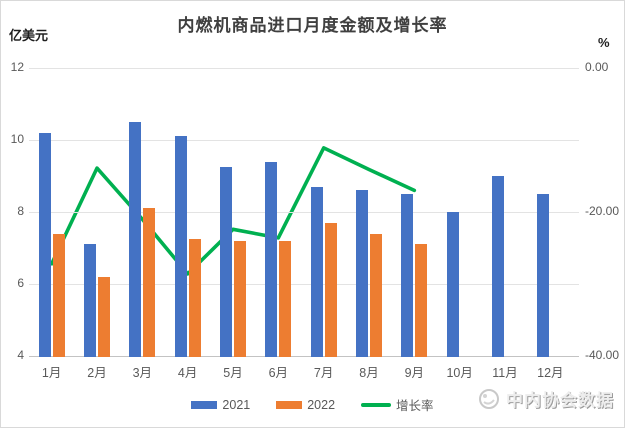 This screenshot has width=625, height=428. I want to click on right-axis-tick: -40.00, so click(602, 355).